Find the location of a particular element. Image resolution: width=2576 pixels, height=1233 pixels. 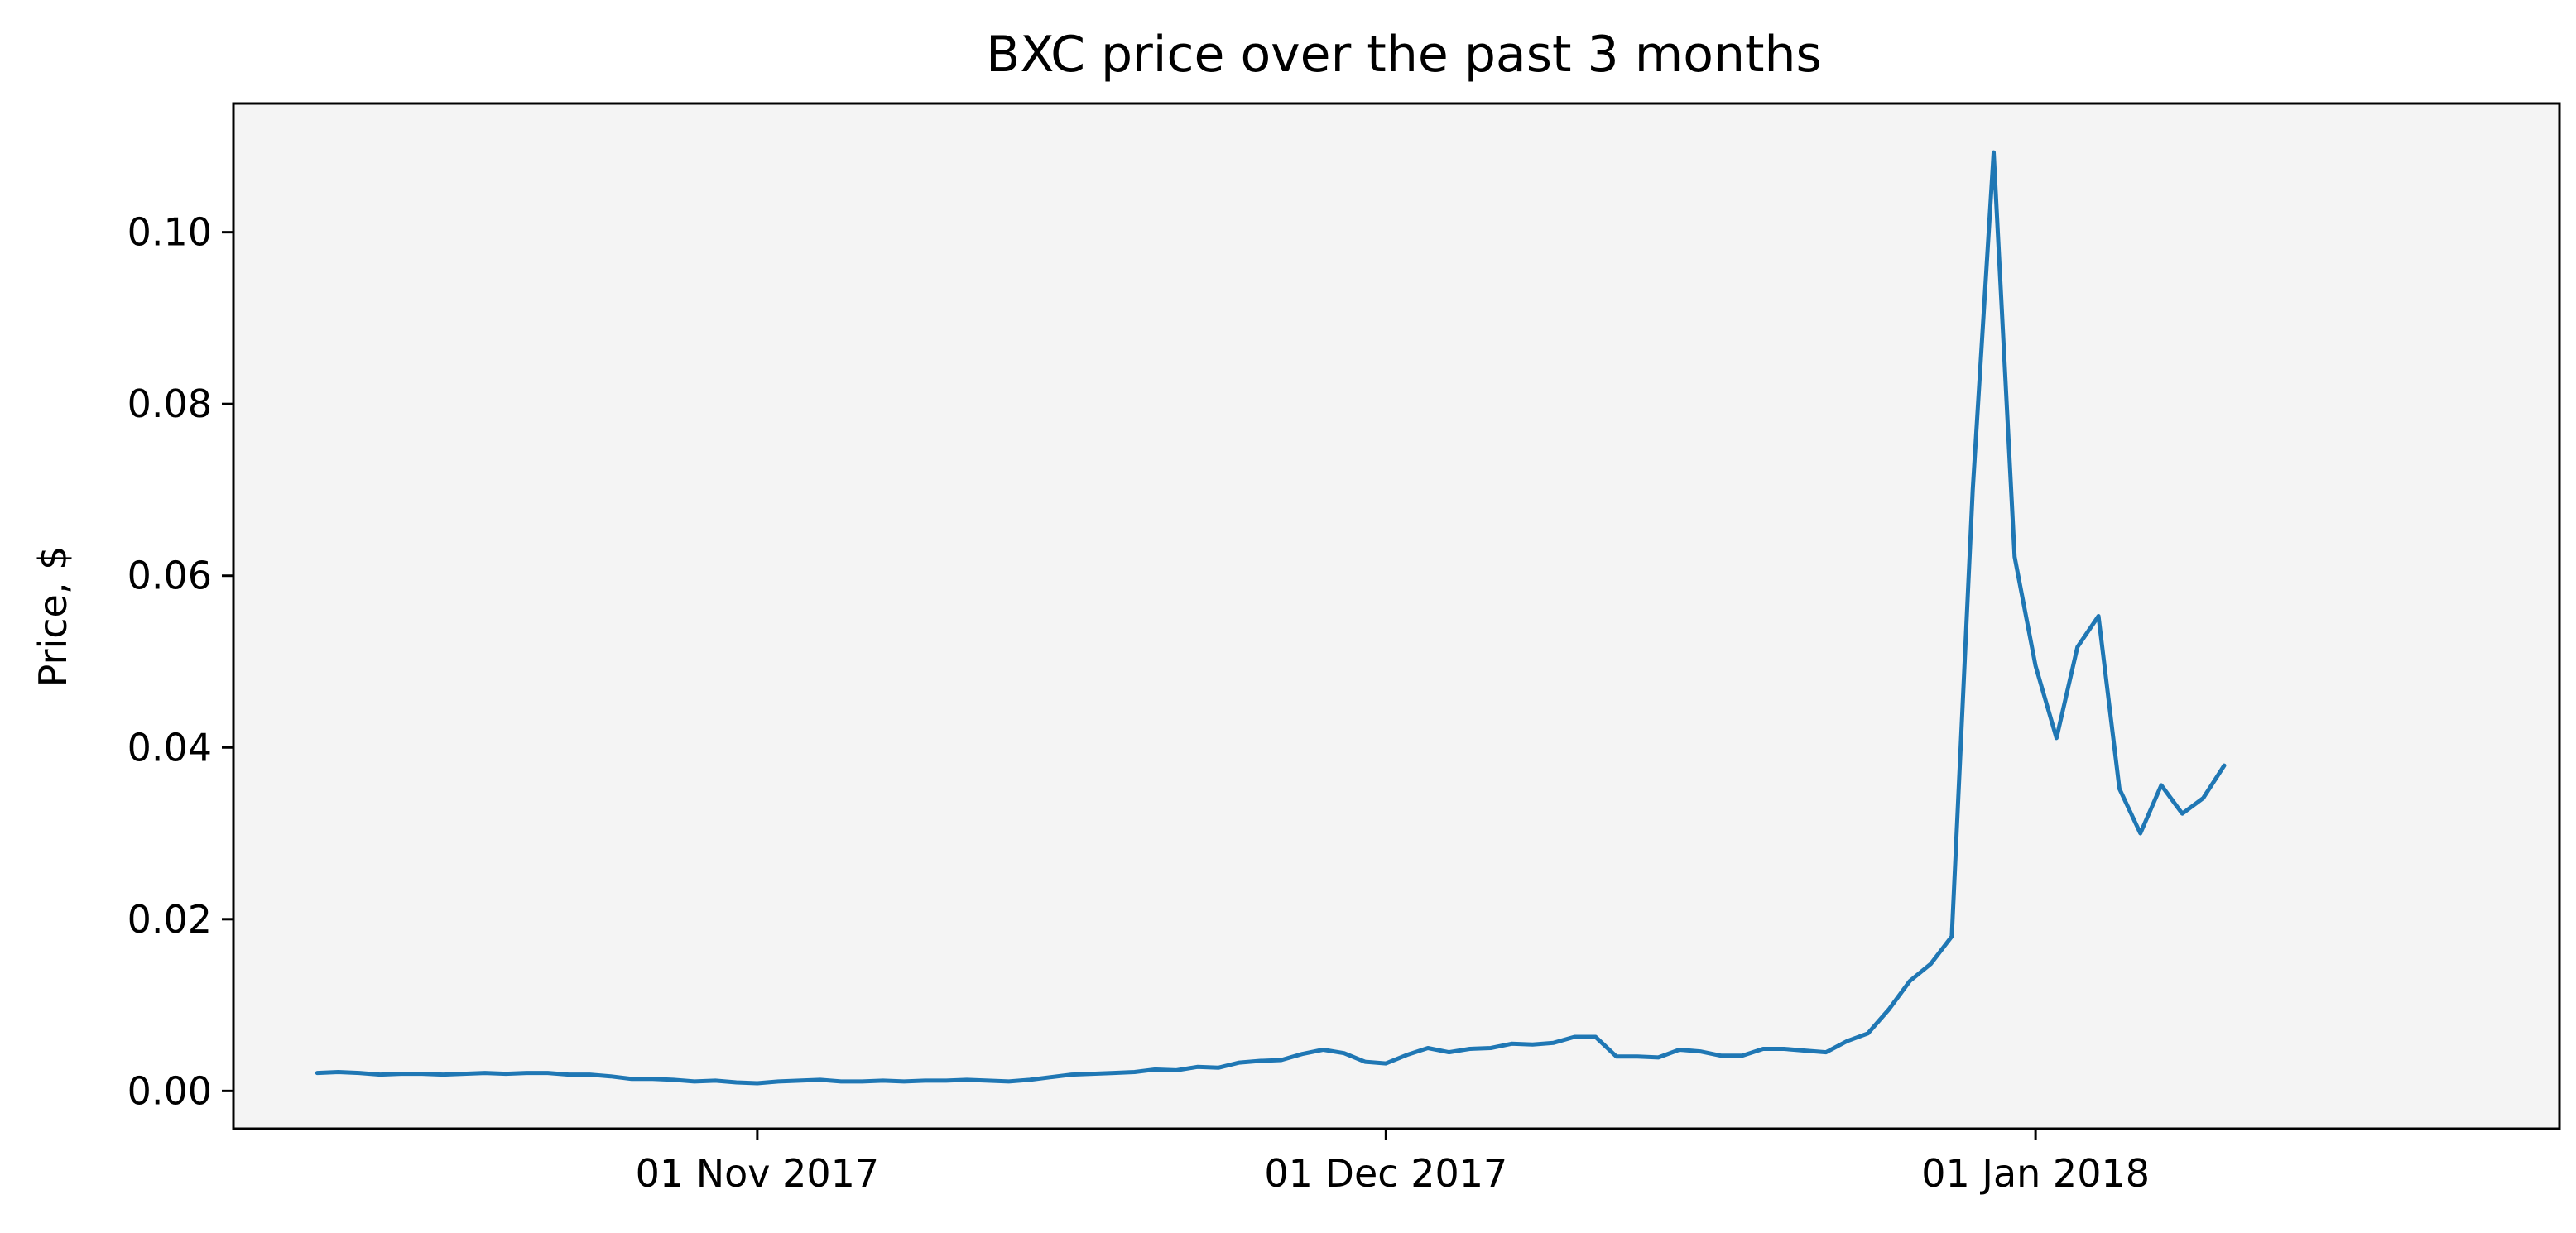

x-axis: 01 Nov 2017 01 Dec 2017 01 Jan 2018 is located at coordinates (1393, 1162).